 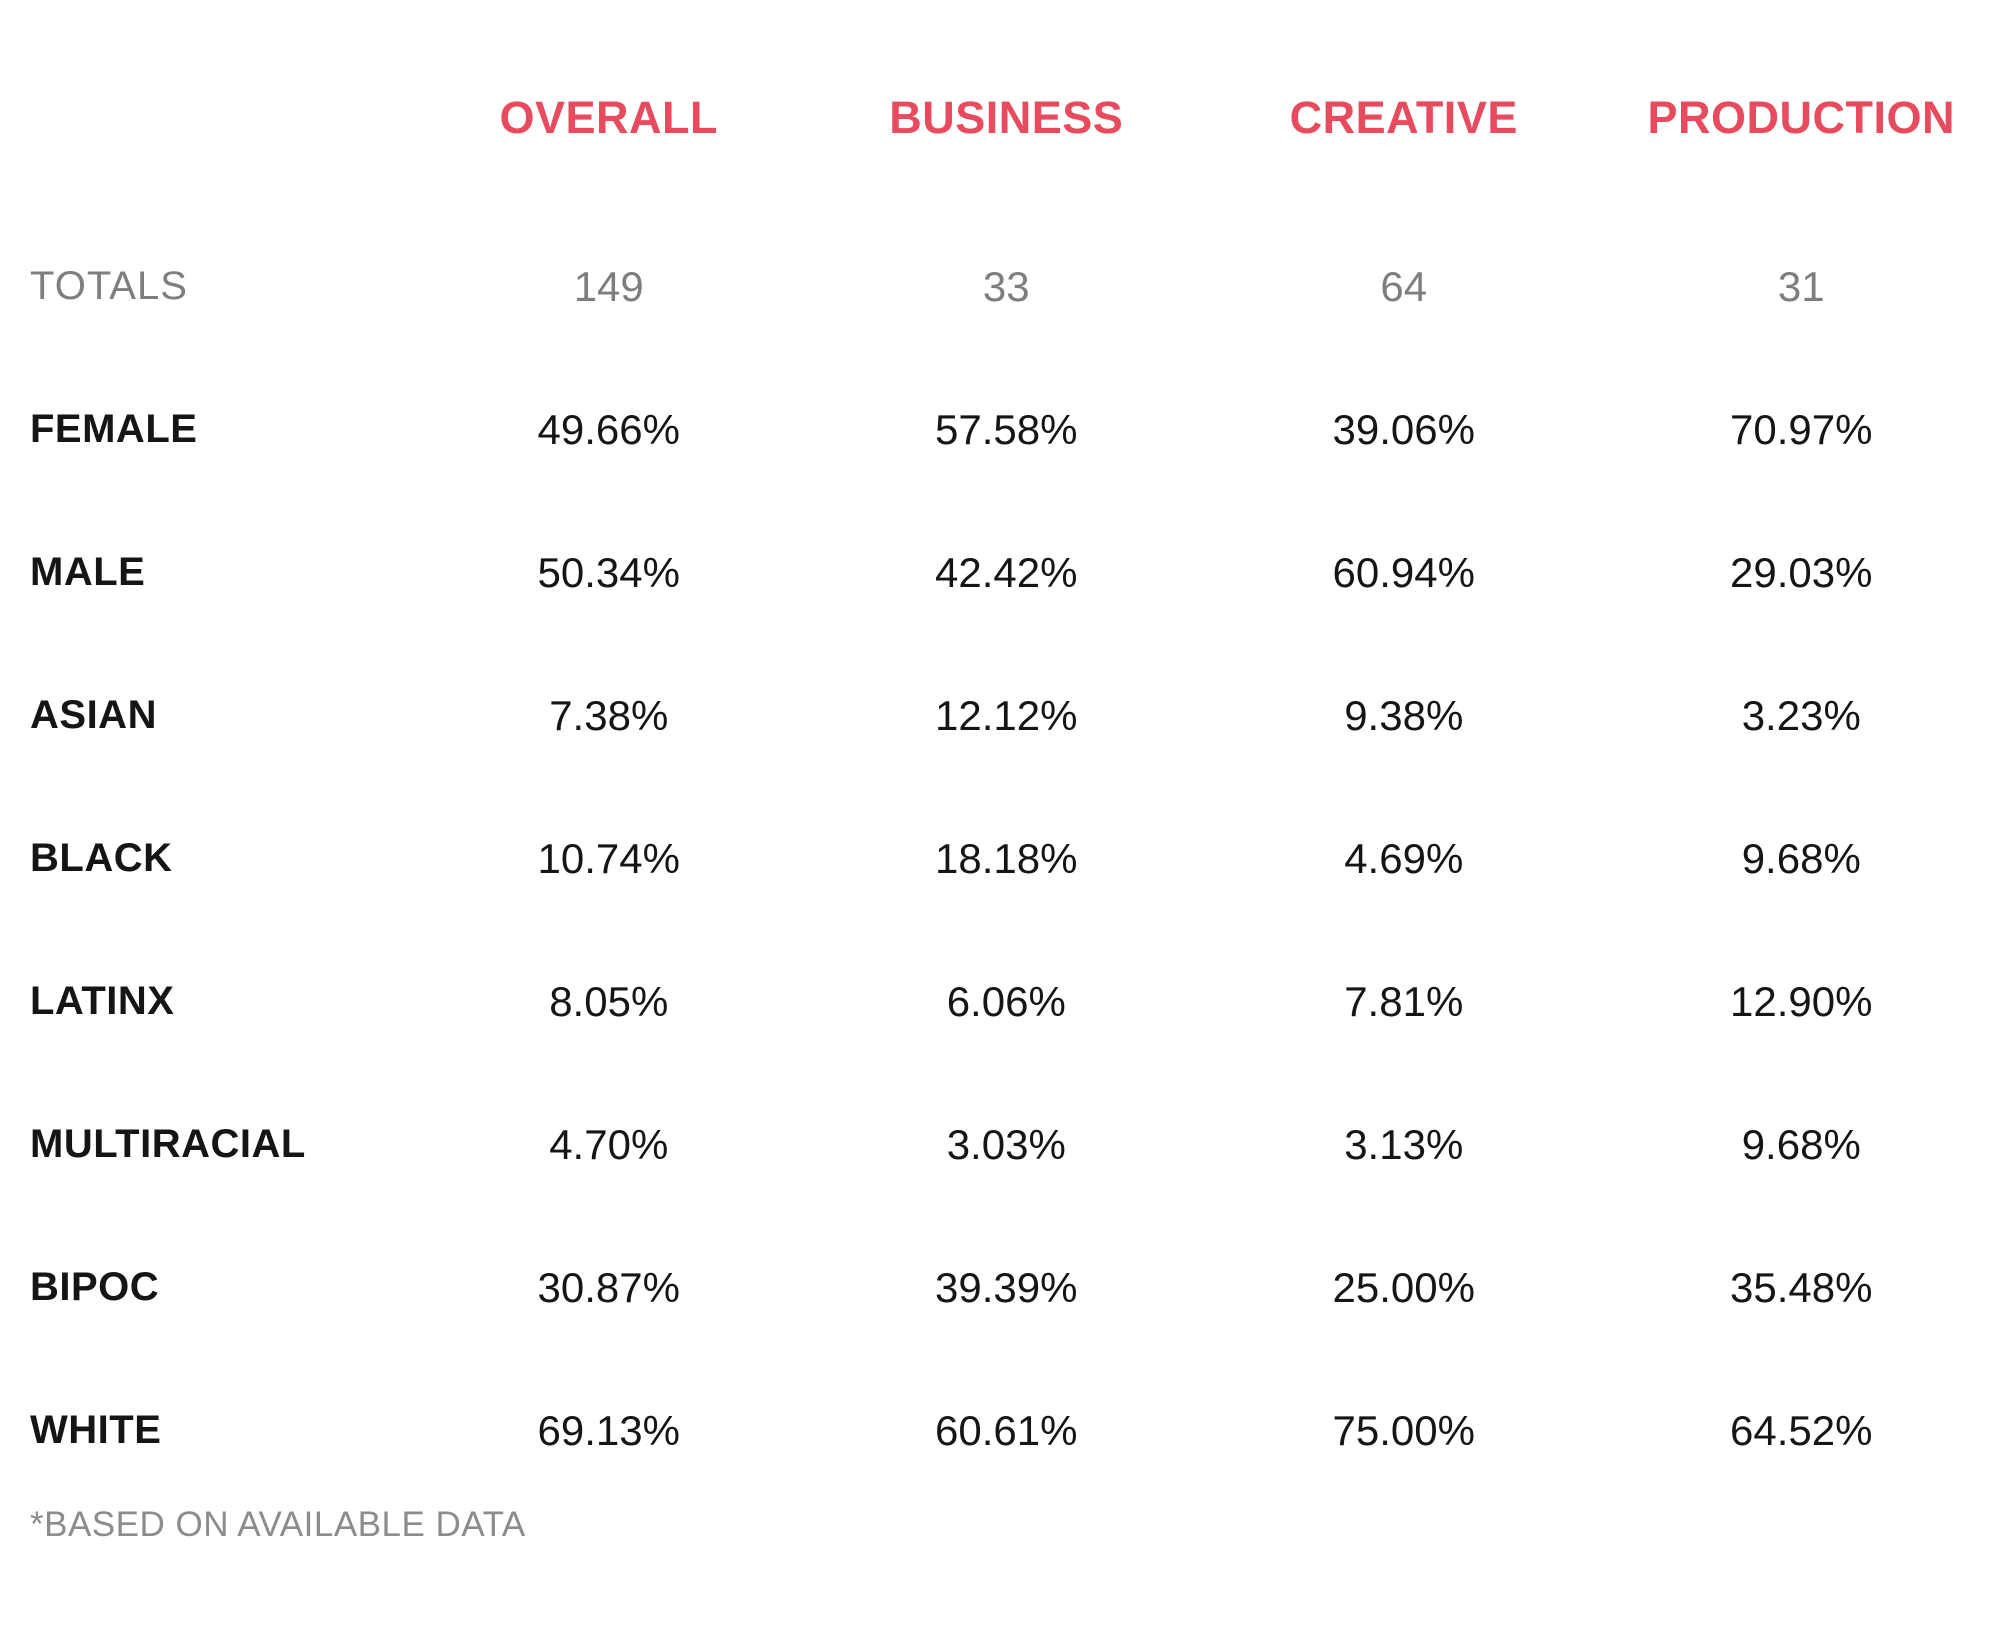 What do you see at coordinates (1404, 715) in the screenshot?
I see `table-cell: 9.38%` at bounding box center [1404, 715].